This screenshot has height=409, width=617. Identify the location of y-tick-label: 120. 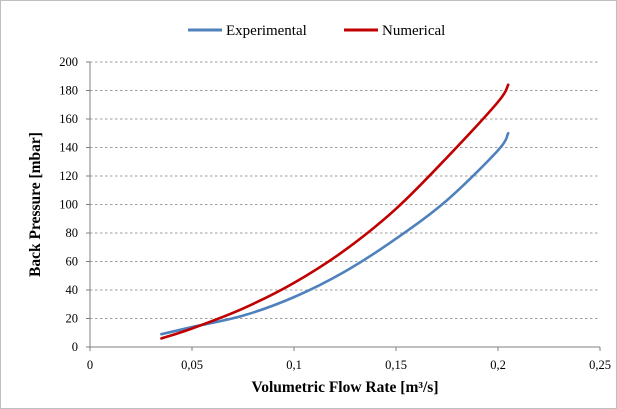
(68, 176).